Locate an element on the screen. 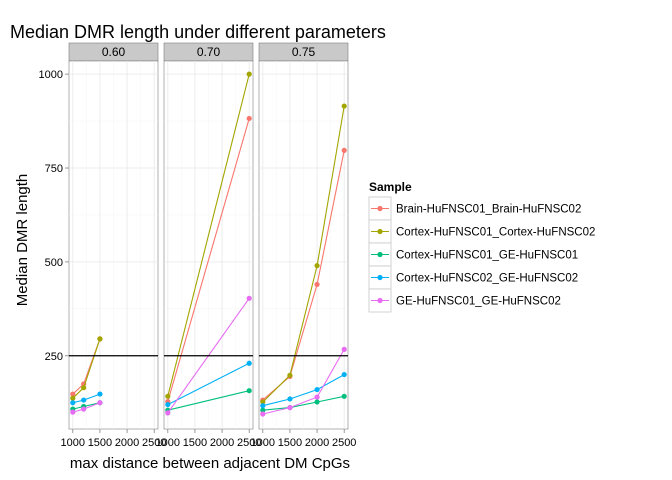  y-tick-label: 500 is located at coordinates (54, 263).